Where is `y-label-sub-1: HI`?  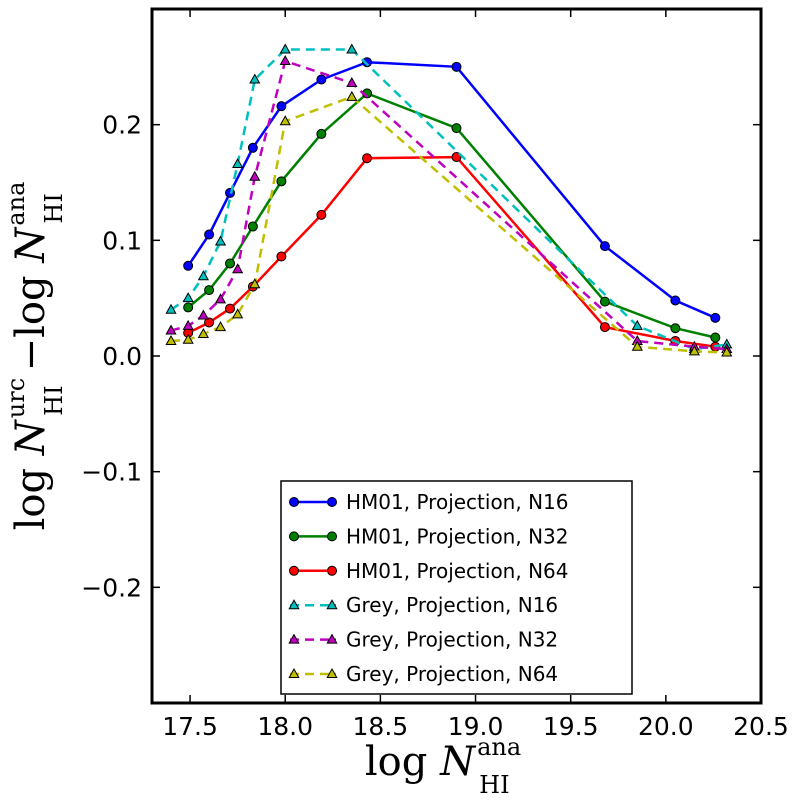
y-label-sub-1: HI is located at coordinates (54, 400).